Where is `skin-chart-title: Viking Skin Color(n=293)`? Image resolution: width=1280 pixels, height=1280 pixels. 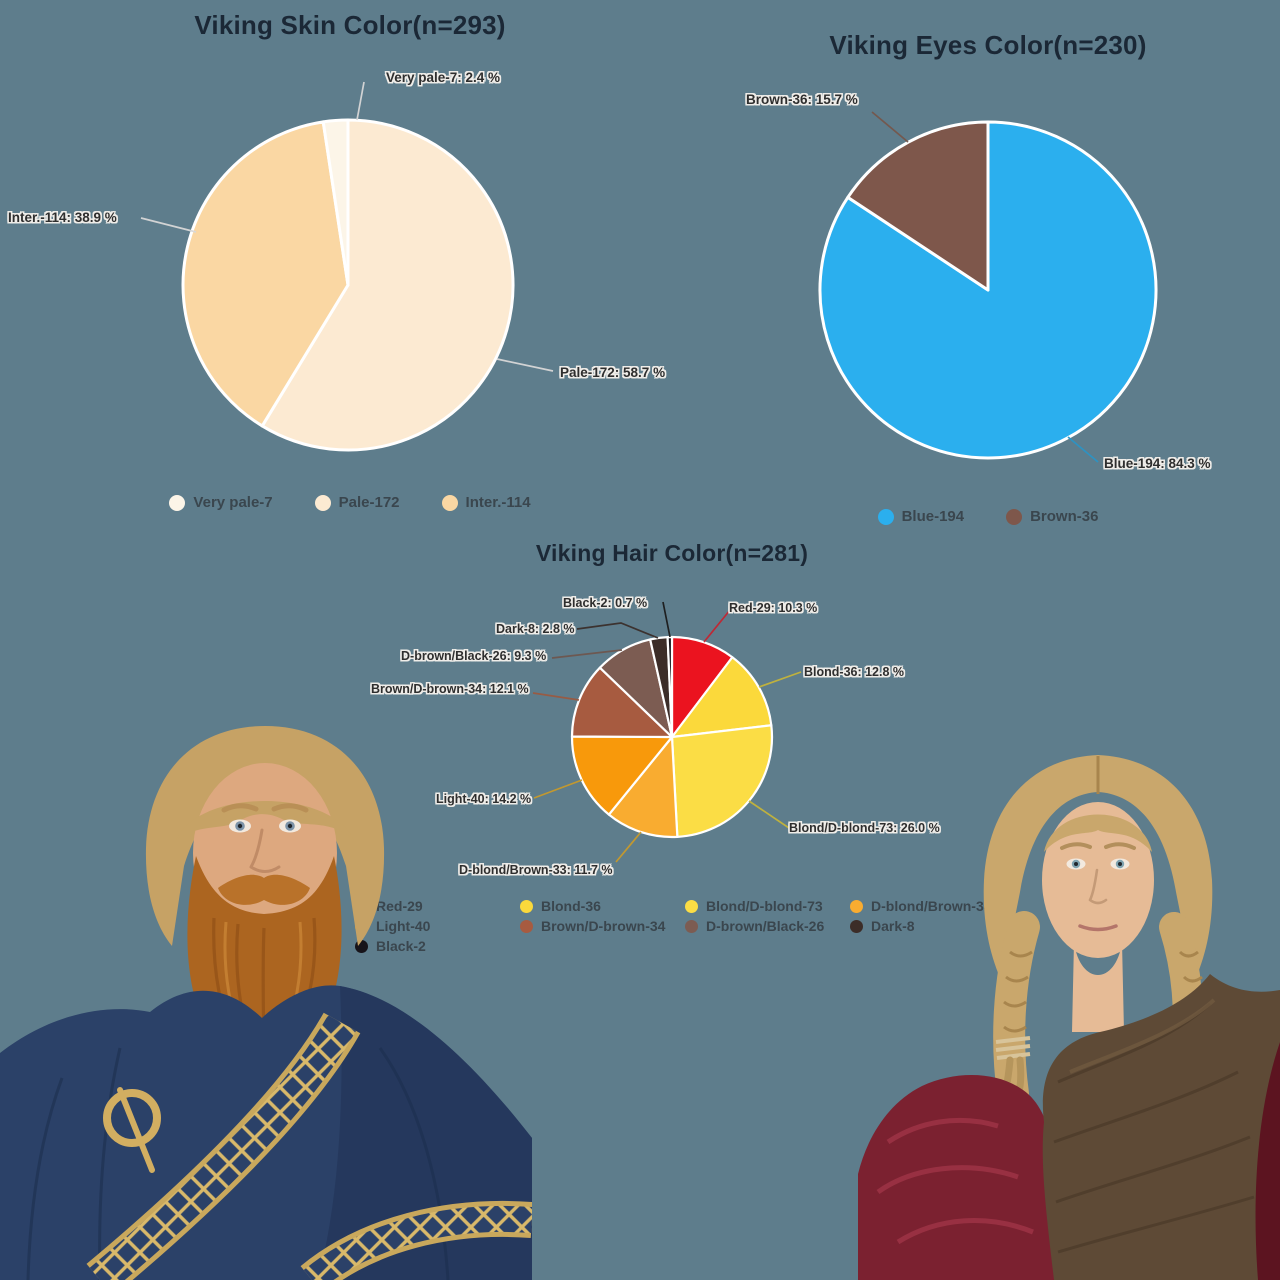
skin-chart-title: Viking Skin Color(n=293) is located at coordinates (350, 25).